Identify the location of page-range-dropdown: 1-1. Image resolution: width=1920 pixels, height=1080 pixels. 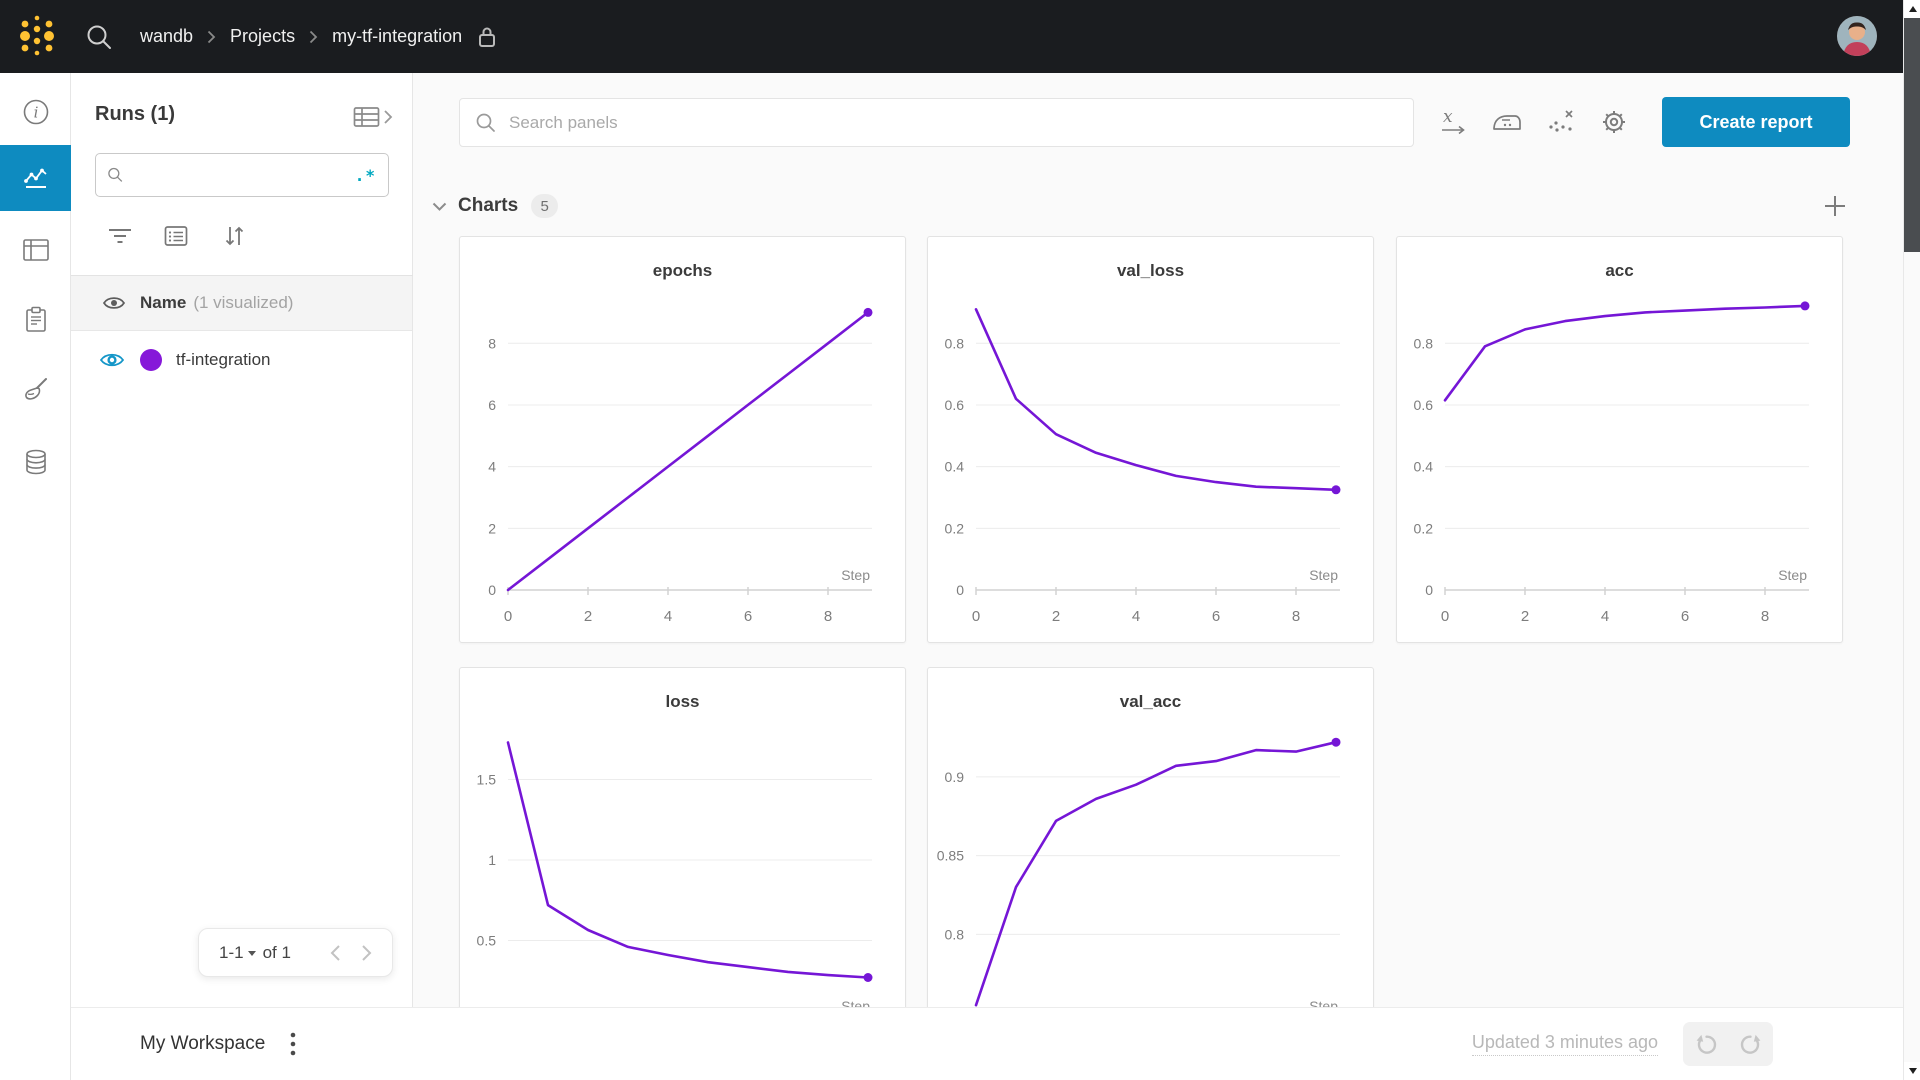
(237, 953).